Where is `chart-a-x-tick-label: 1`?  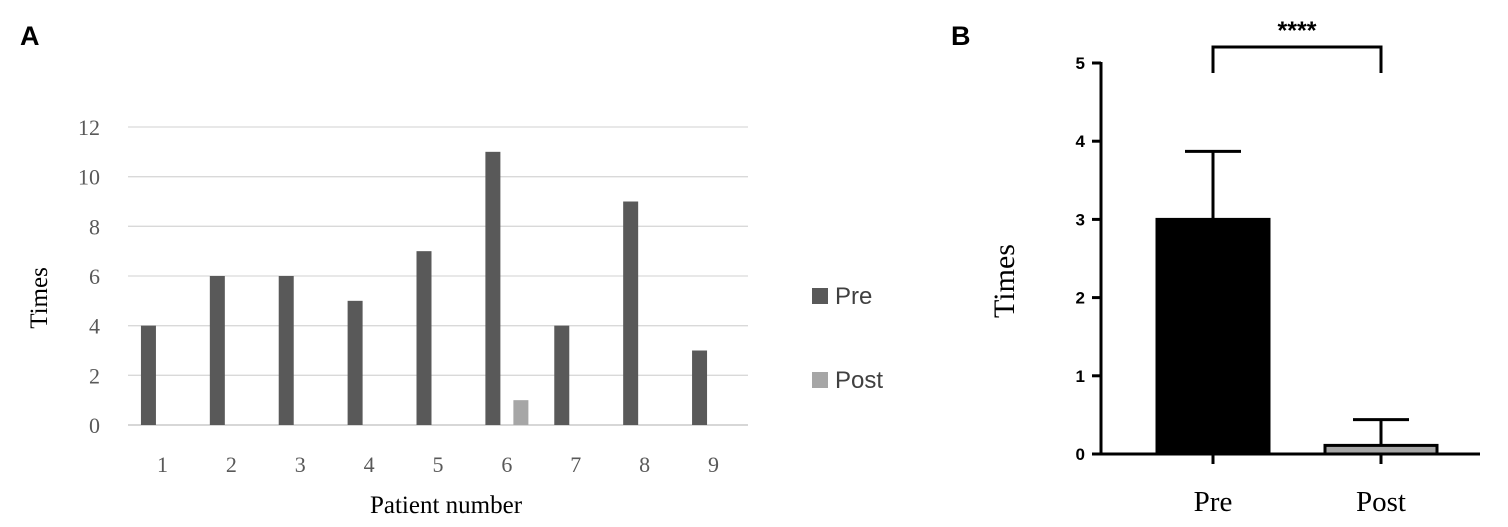
chart-a-x-tick-label: 1 is located at coordinates (162, 464).